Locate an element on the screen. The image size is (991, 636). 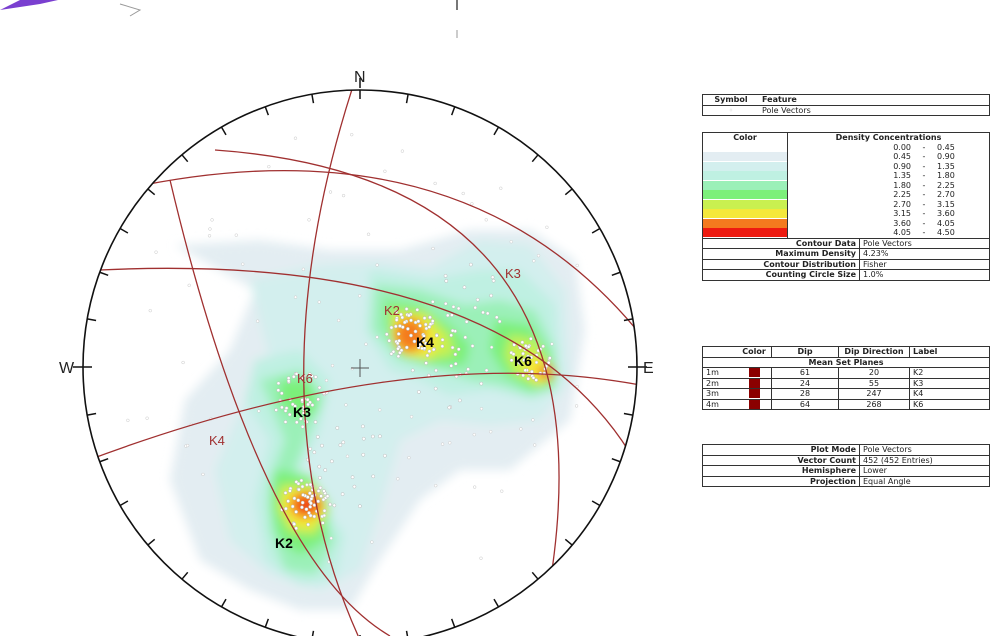
mean-set-title: Mean Set Planes is located at coordinates (846, 362).